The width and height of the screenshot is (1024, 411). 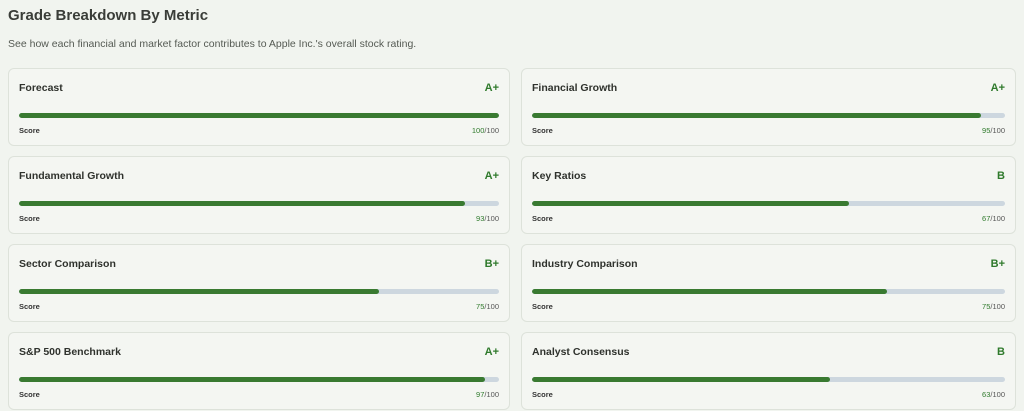 I want to click on score-value: 97/100, so click(x=487, y=394).